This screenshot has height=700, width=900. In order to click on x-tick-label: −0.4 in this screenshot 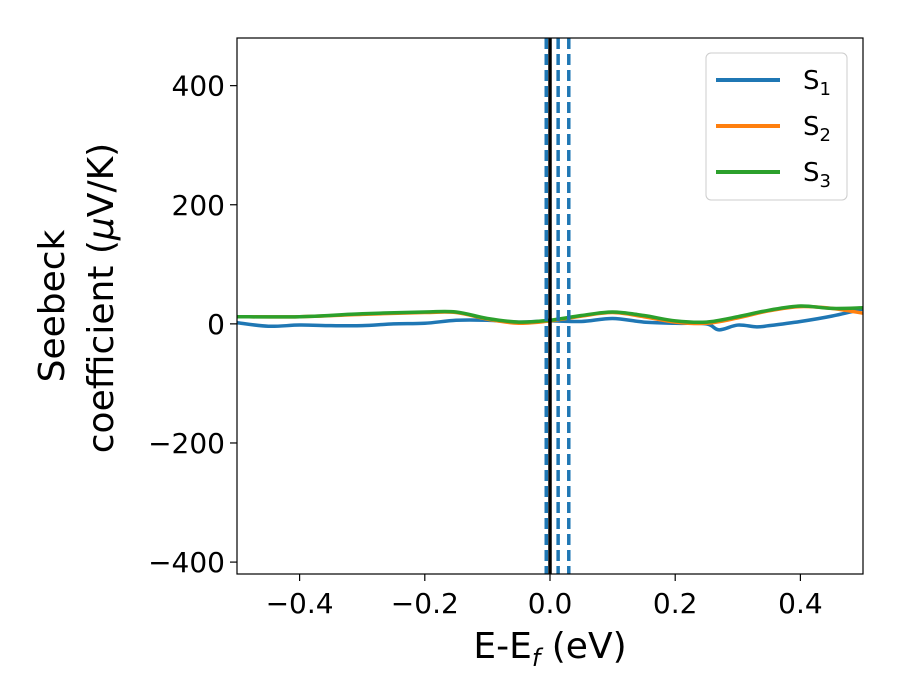, I will do `click(300, 603)`.